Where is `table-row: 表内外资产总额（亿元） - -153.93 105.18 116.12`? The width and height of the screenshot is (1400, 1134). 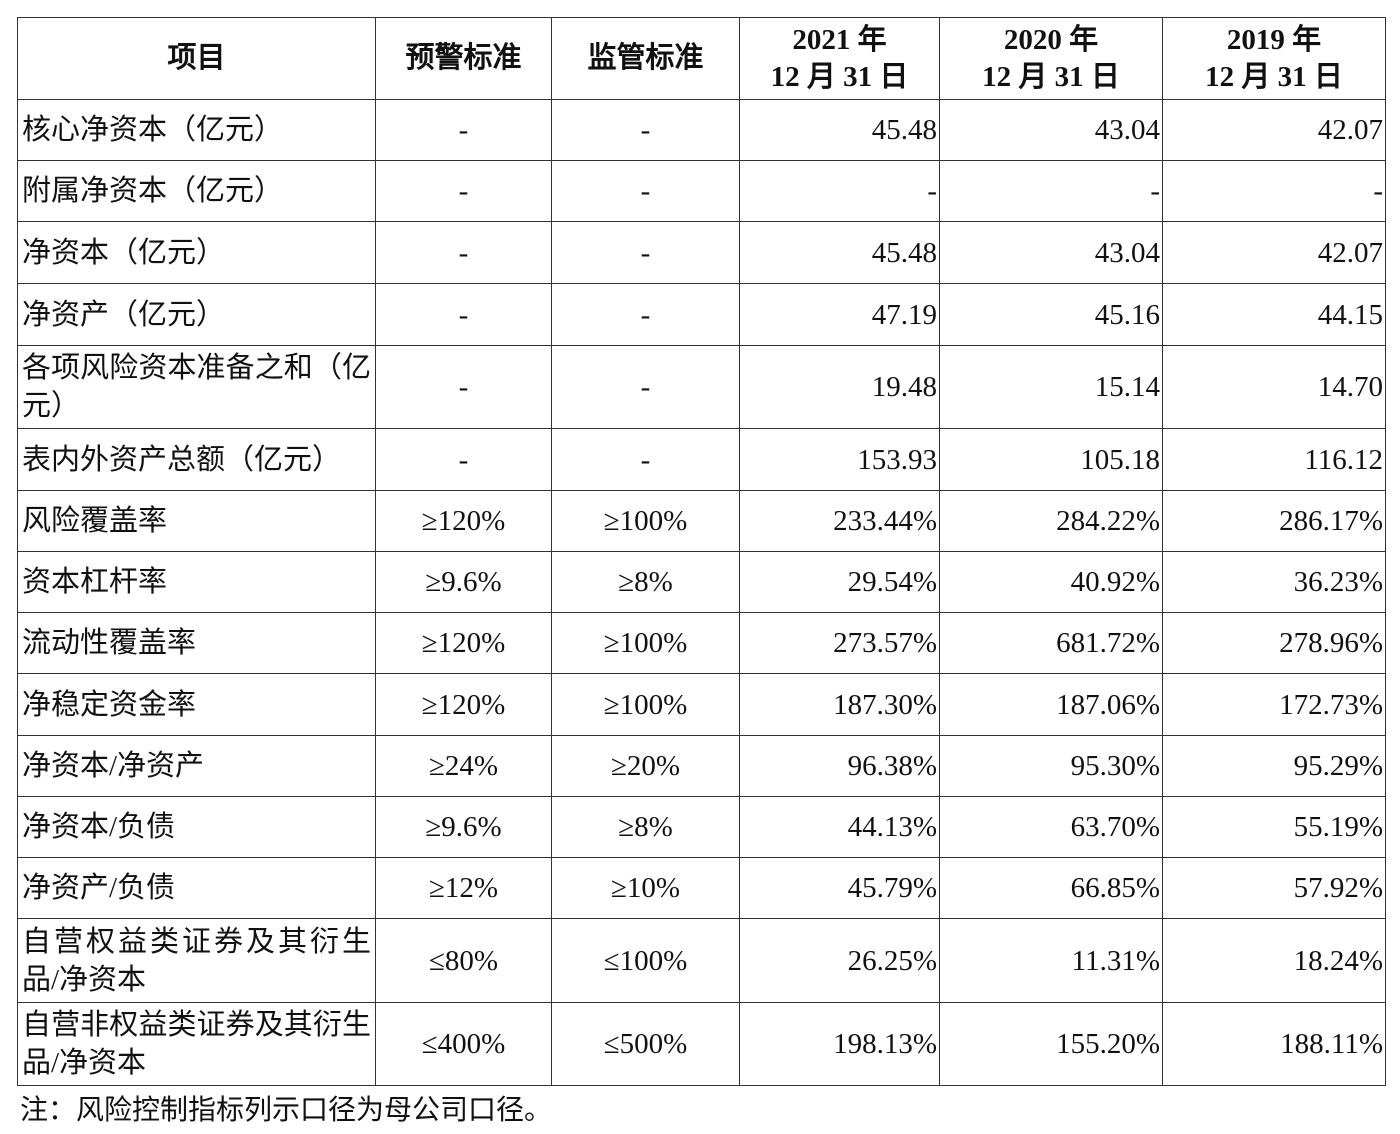 table-row: 表内外资产总额（亿元） - -153.93 105.18 116.12 is located at coordinates (701, 459).